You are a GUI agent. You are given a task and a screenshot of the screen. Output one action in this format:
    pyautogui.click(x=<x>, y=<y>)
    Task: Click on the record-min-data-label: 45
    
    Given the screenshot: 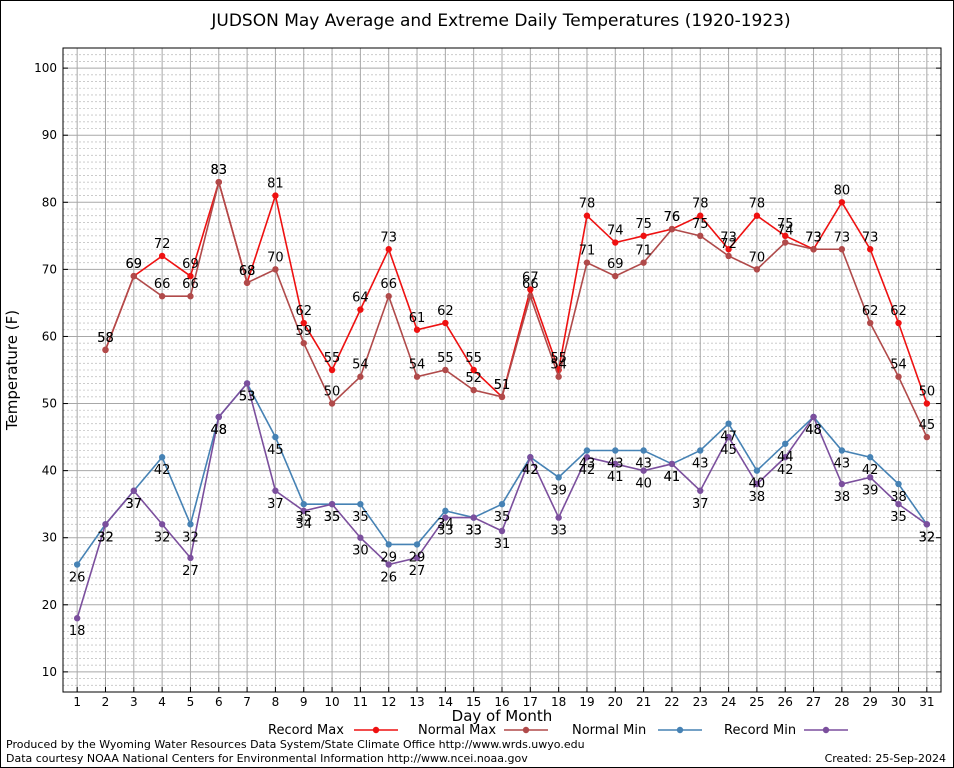 What is the action you would take?
    pyautogui.click(x=728, y=450)
    